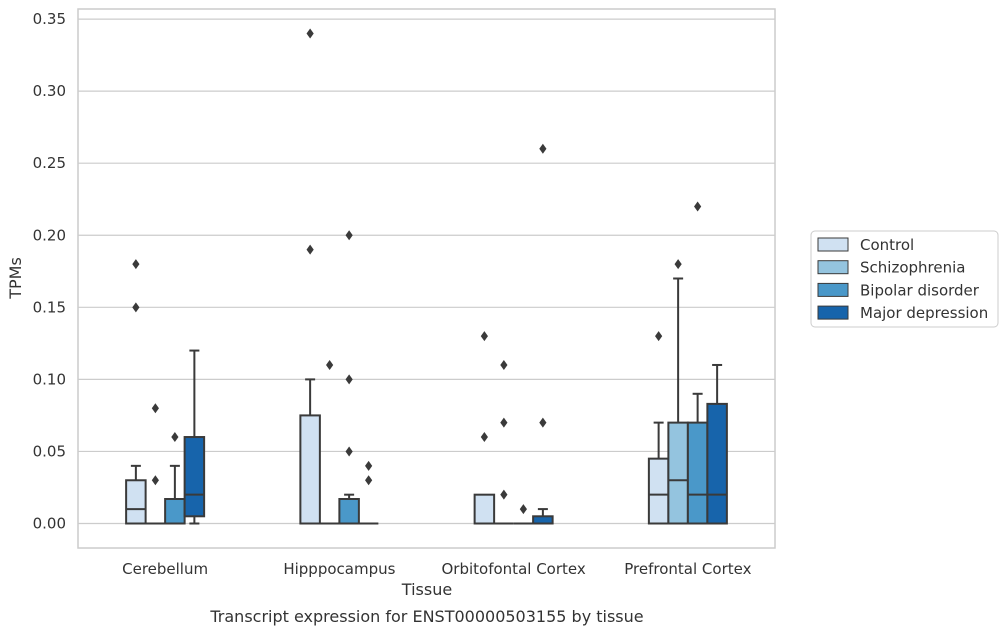 This screenshot has height=634, width=1007. Describe the element at coordinates (924, 313) in the screenshot. I see `legend-entry: Major depression` at that location.